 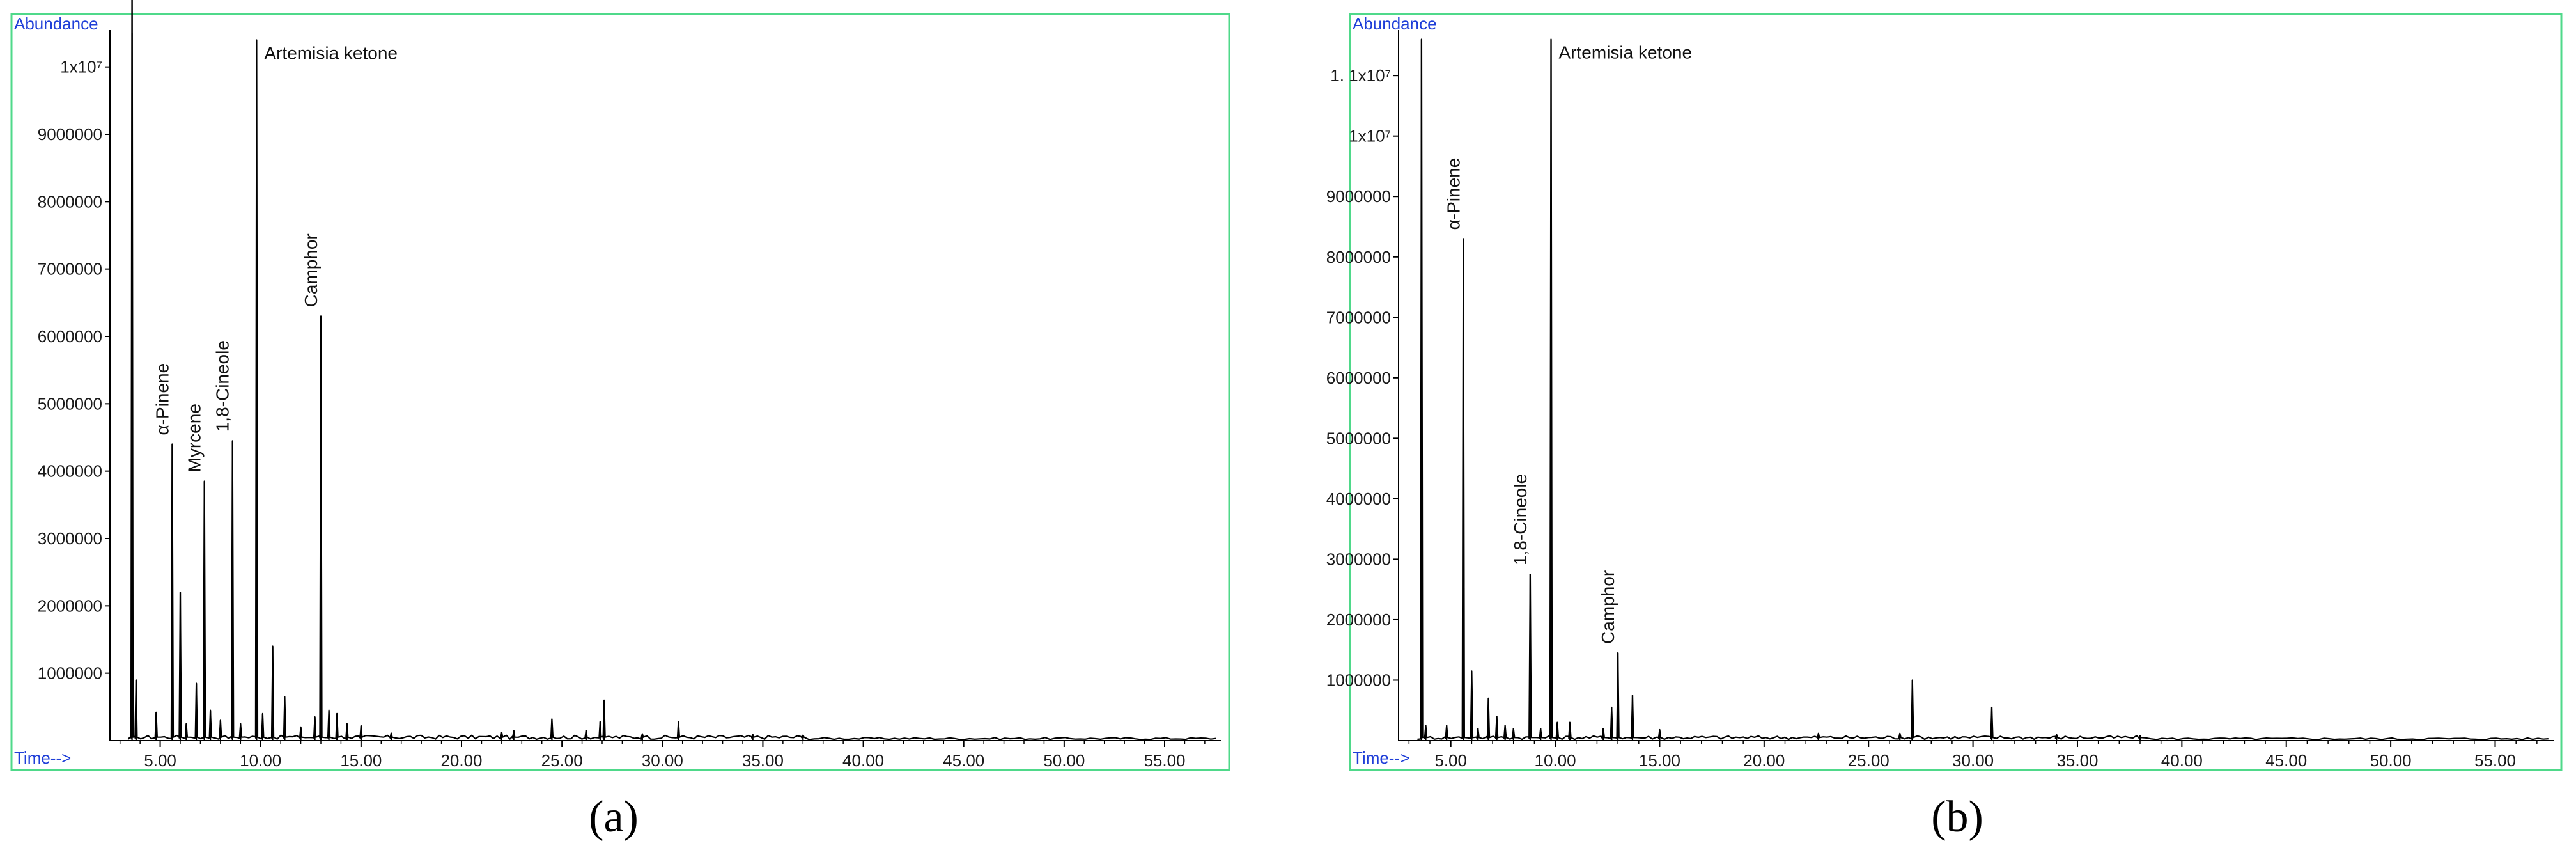 What do you see at coordinates (195, 438) in the screenshot?
I see `peak-label: Myrcene` at bounding box center [195, 438].